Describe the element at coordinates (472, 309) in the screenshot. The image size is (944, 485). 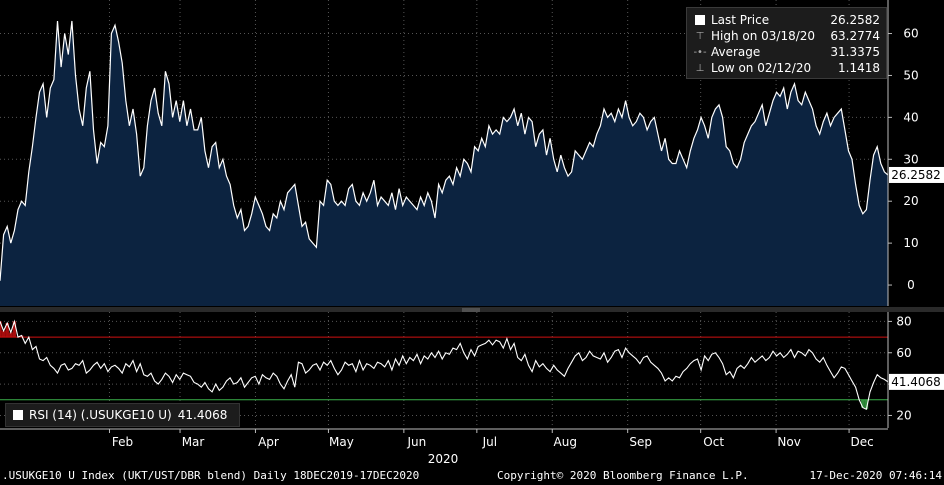
I see `panel-divider` at that location.